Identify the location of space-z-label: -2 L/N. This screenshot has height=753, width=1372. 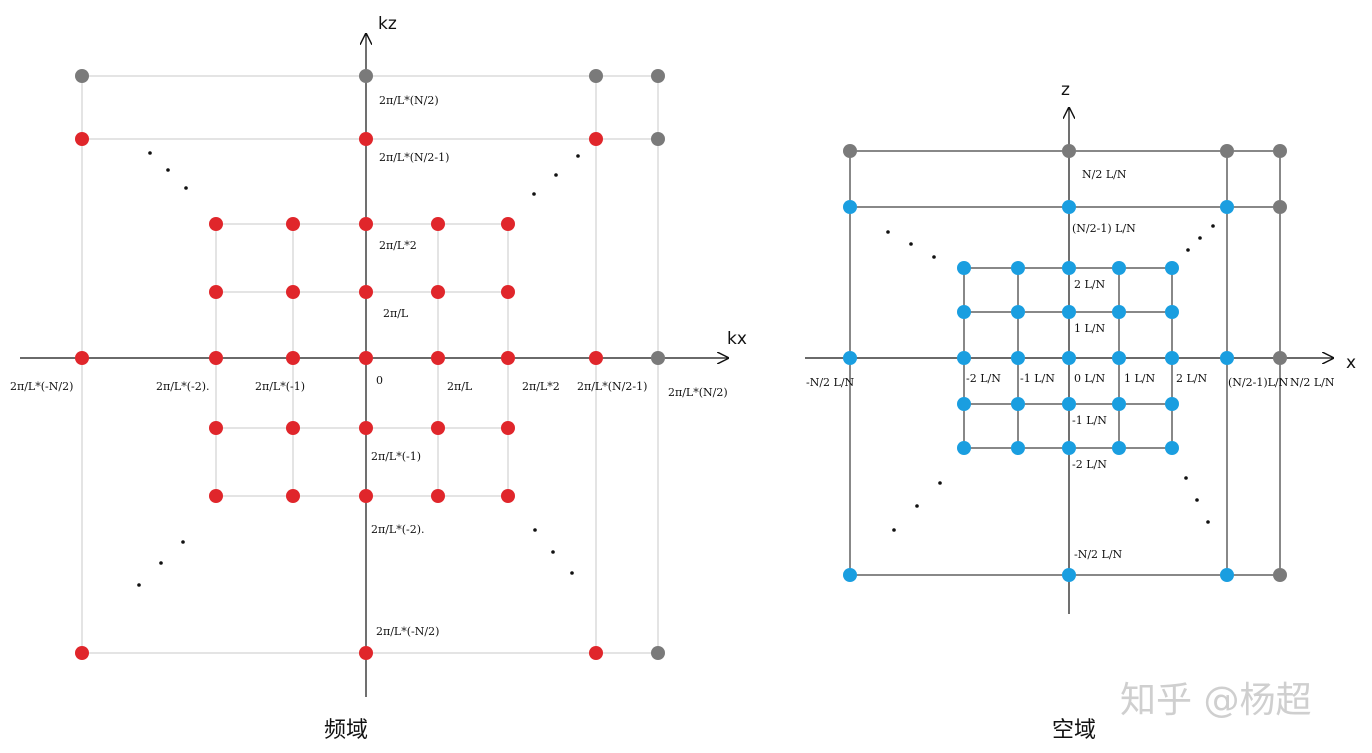
(1089, 464).